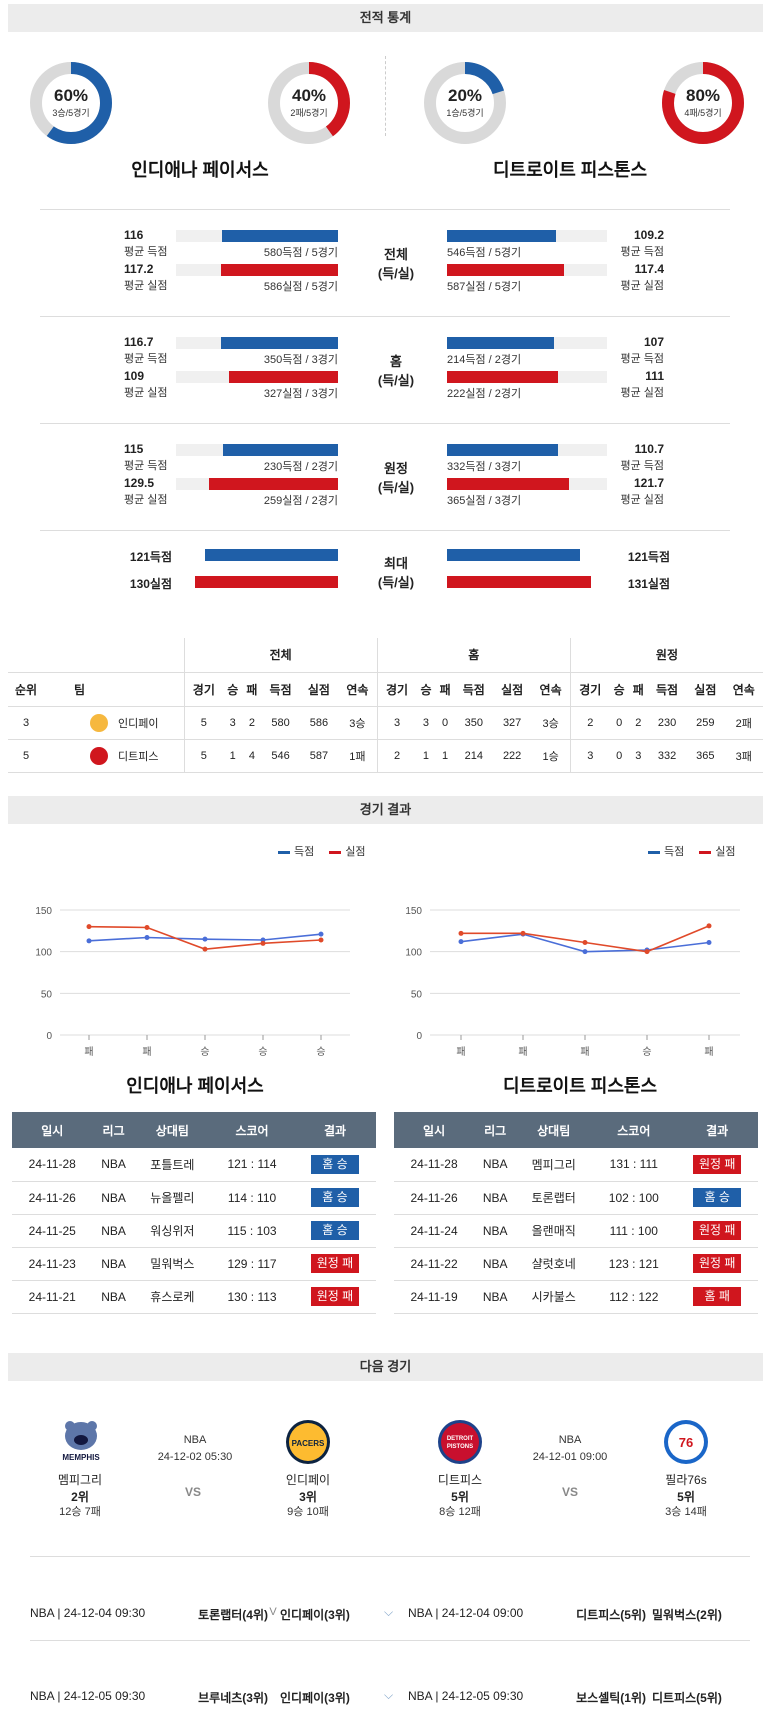 This screenshot has height=1710, width=771. What do you see at coordinates (309, 113) in the screenshot?
I see `donut-subtext: 2패/5경기` at bounding box center [309, 113].